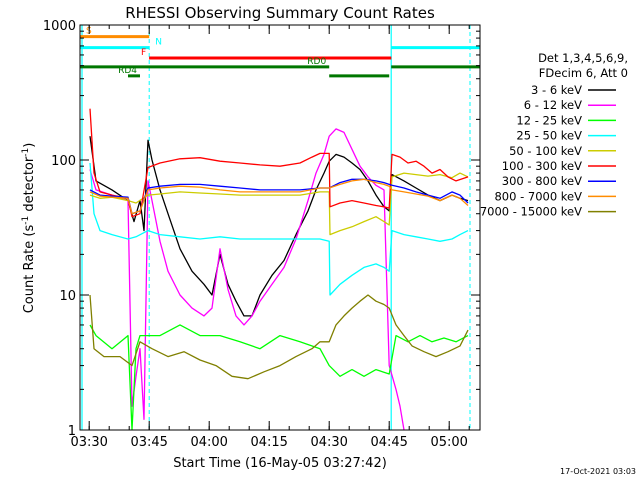 The image size is (640, 480). I want to click on x-tick-label-4: 04:30, so click(328, 442).